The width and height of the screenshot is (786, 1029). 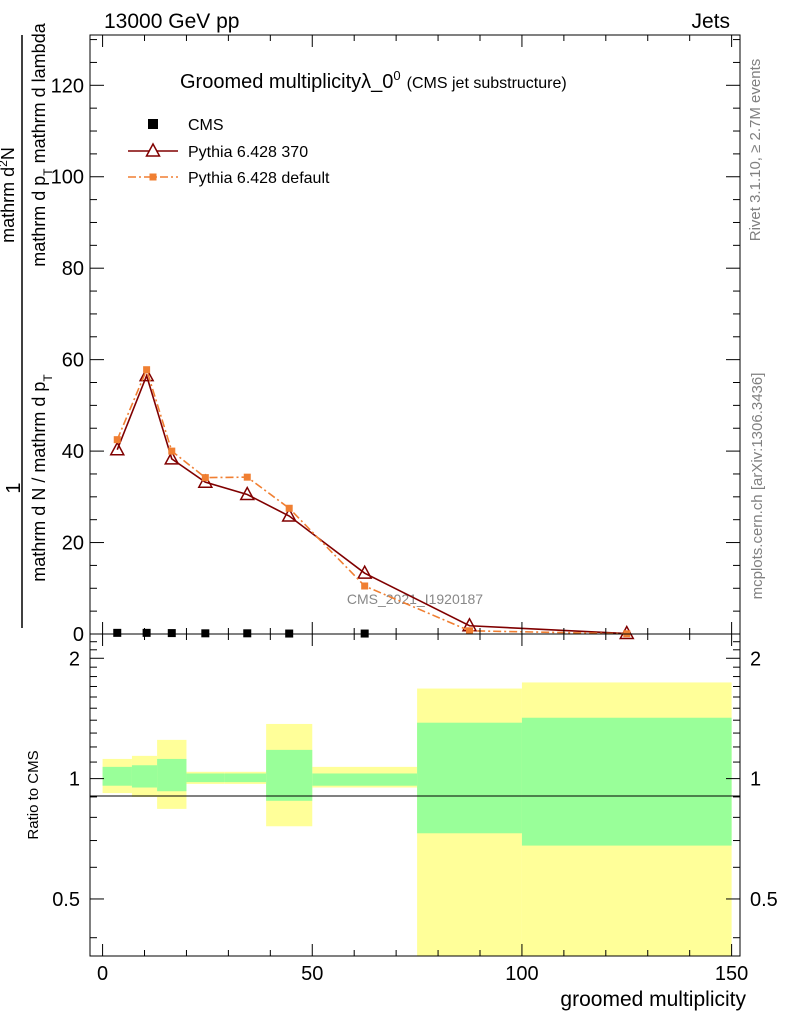 What do you see at coordinates (259, 178) in the screenshot?
I see `legend-label-2: Pythia 6.428 default` at bounding box center [259, 178].